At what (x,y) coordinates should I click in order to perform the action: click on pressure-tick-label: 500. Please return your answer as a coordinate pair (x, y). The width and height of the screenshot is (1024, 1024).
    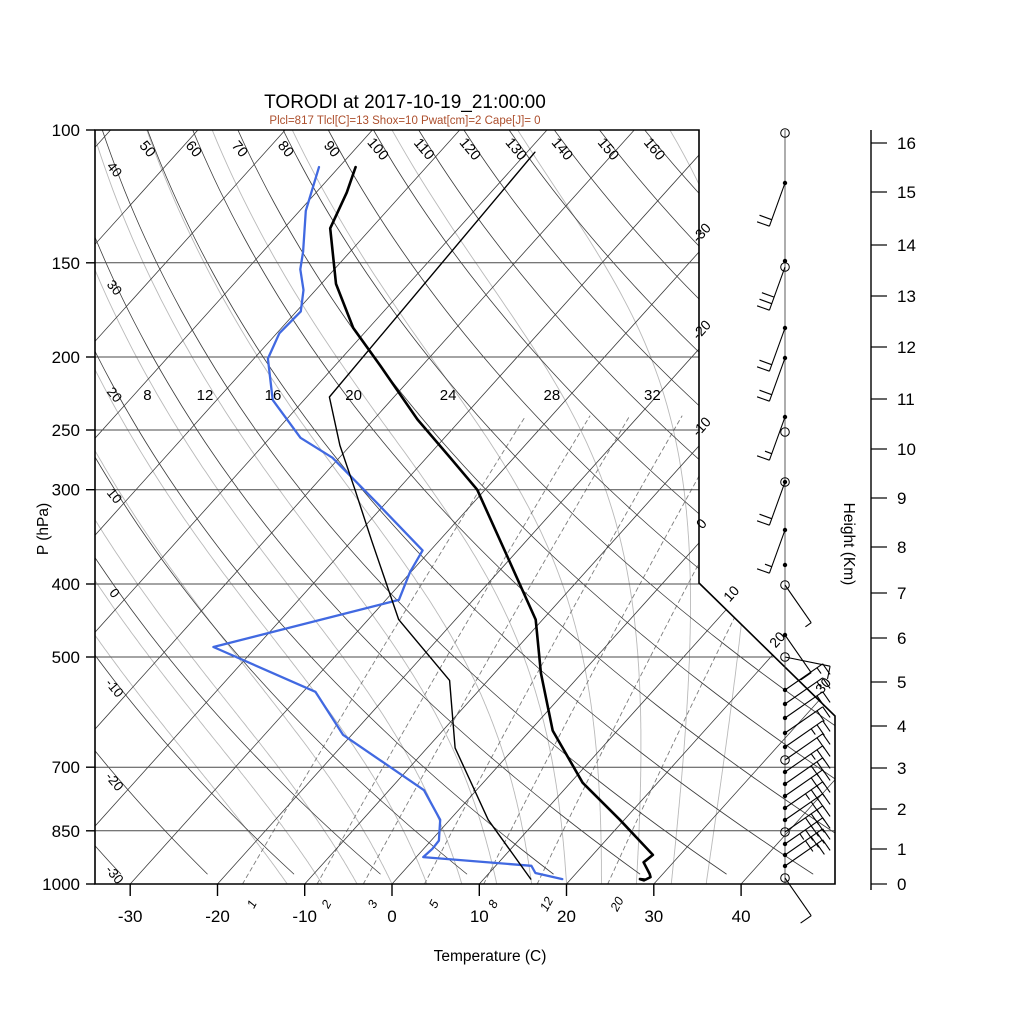
    Looking at the image, I should click on (66, 657).